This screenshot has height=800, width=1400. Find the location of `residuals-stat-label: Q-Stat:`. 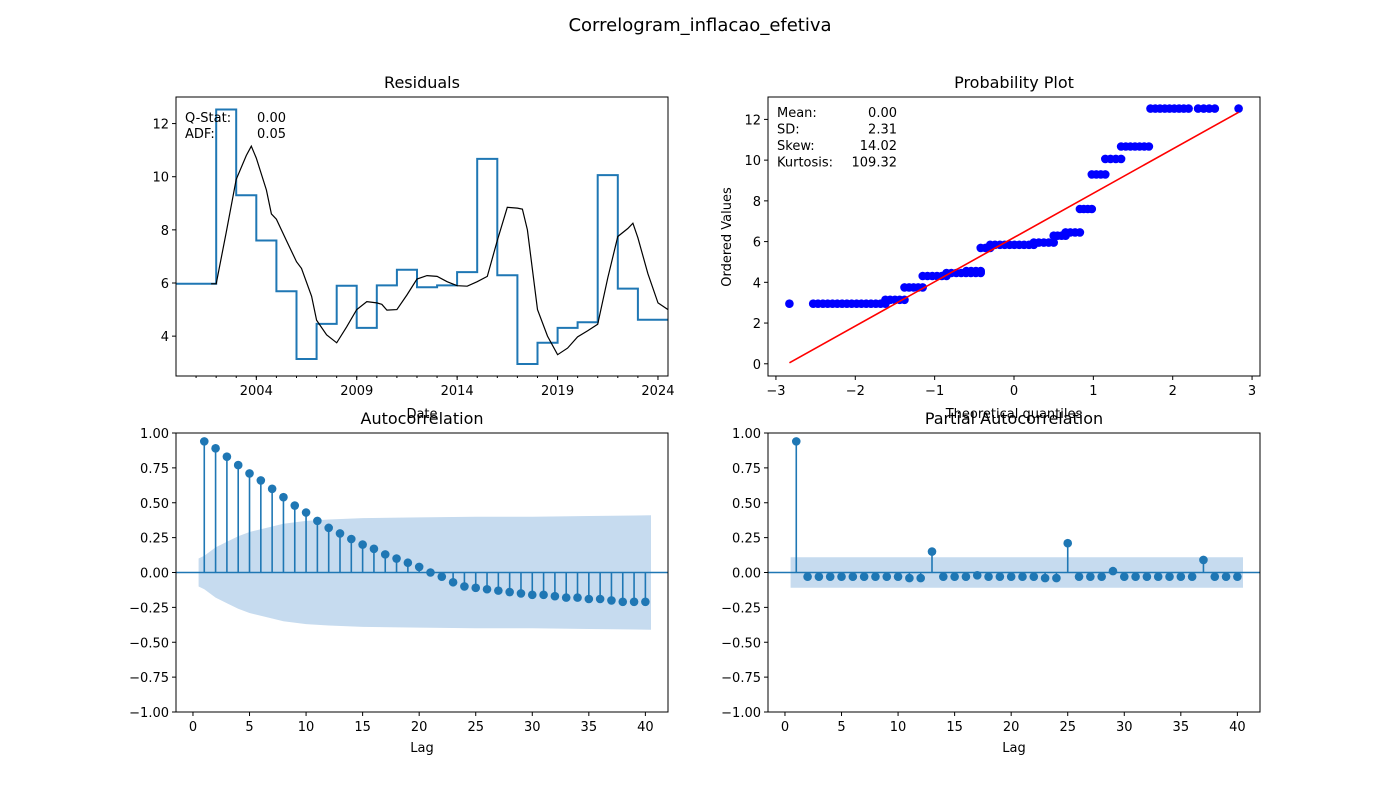

residuals-stat-label: Q-Stat: is located at coordinates (208, 118).